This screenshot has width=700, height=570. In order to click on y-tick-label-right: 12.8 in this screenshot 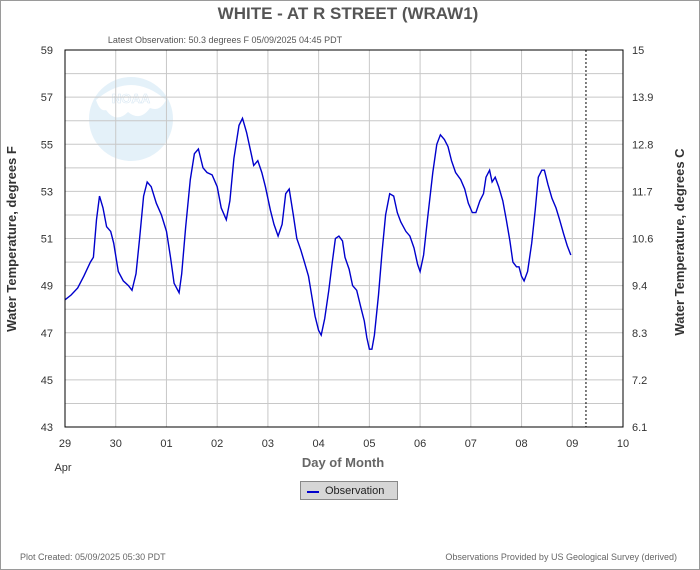, I will do `click(642, 145)`.